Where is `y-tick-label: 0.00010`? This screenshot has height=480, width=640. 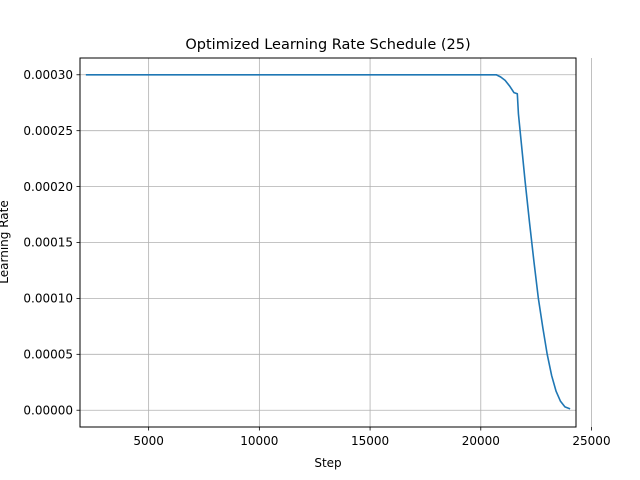 y-tick-label: 0.00010 is located at coordinates (48, 299).